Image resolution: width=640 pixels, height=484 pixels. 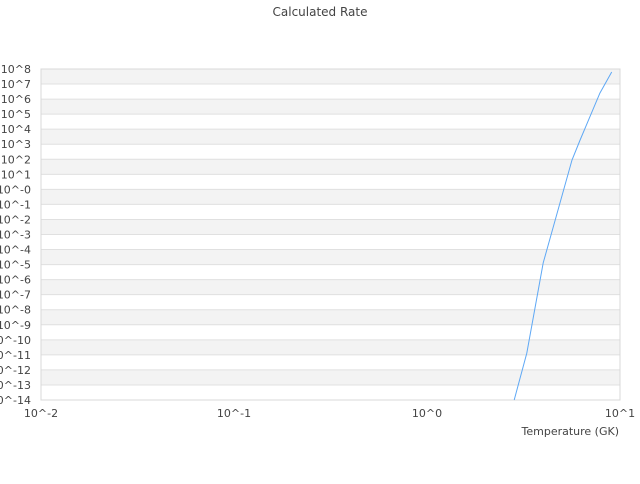 I want to click on y-tick-label: 10^2, so click(x=16, y=159).